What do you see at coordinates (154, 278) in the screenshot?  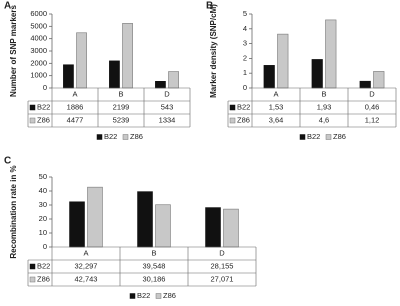 I see `table-cell: 30,186` at bounding box center [154, 278].